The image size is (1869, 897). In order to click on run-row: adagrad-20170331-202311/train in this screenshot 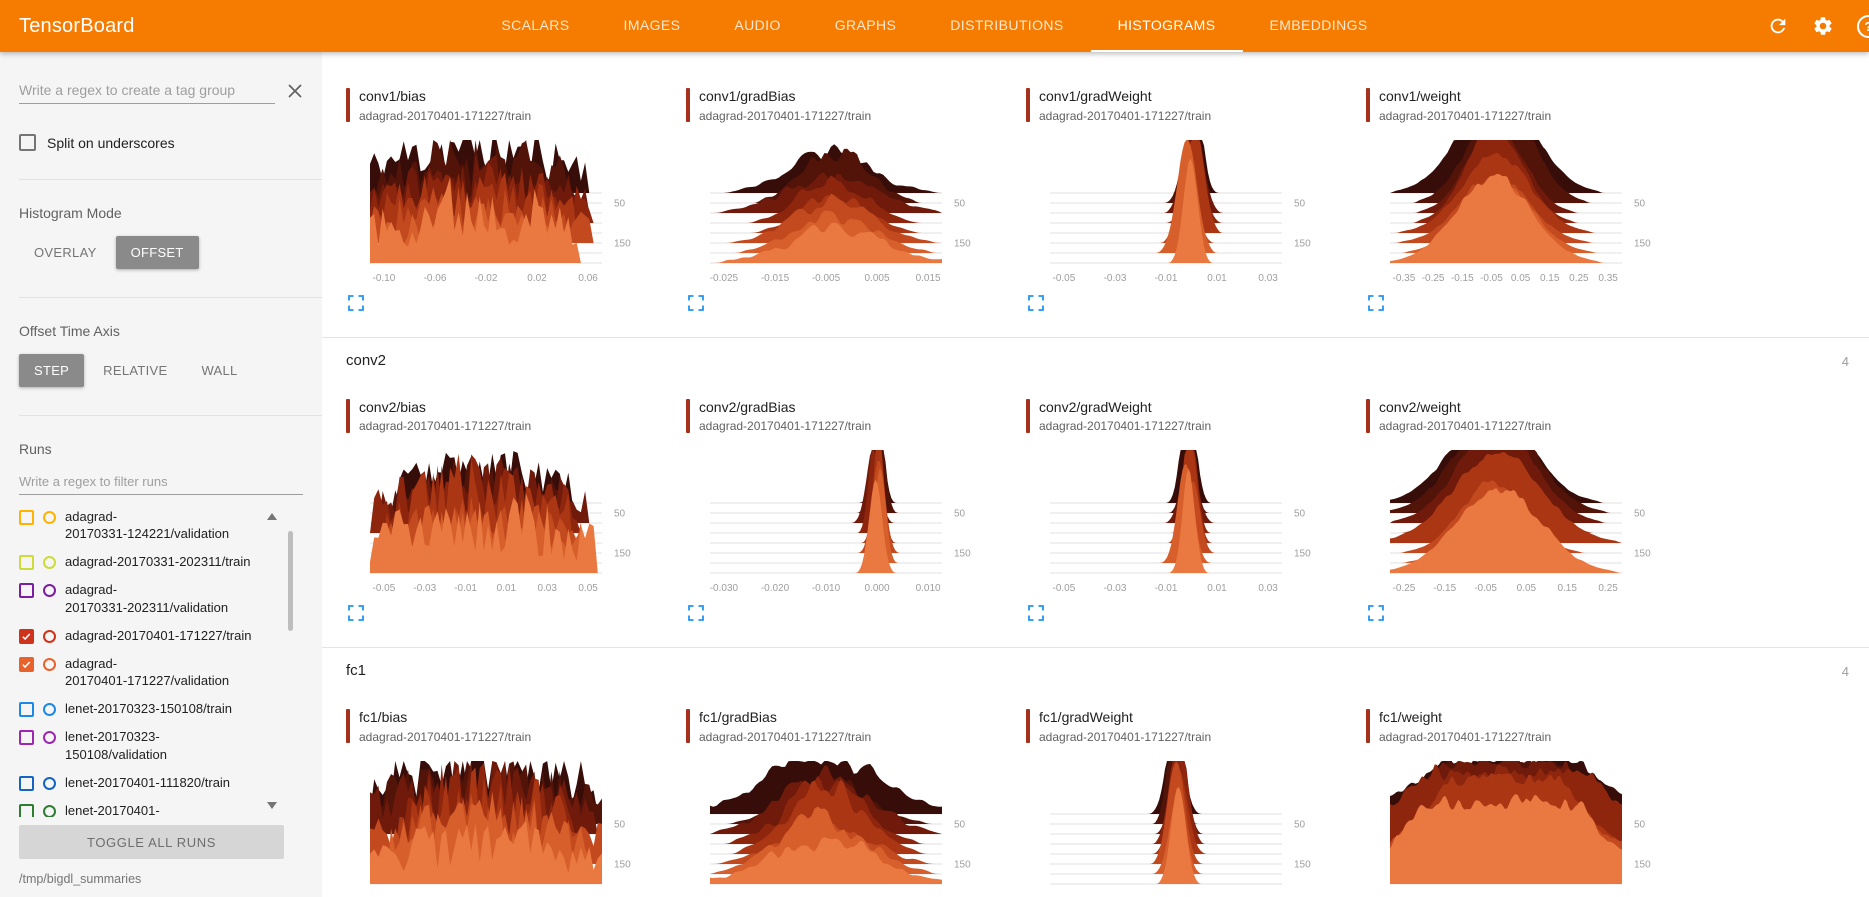, I will do `click(161, 562)`.